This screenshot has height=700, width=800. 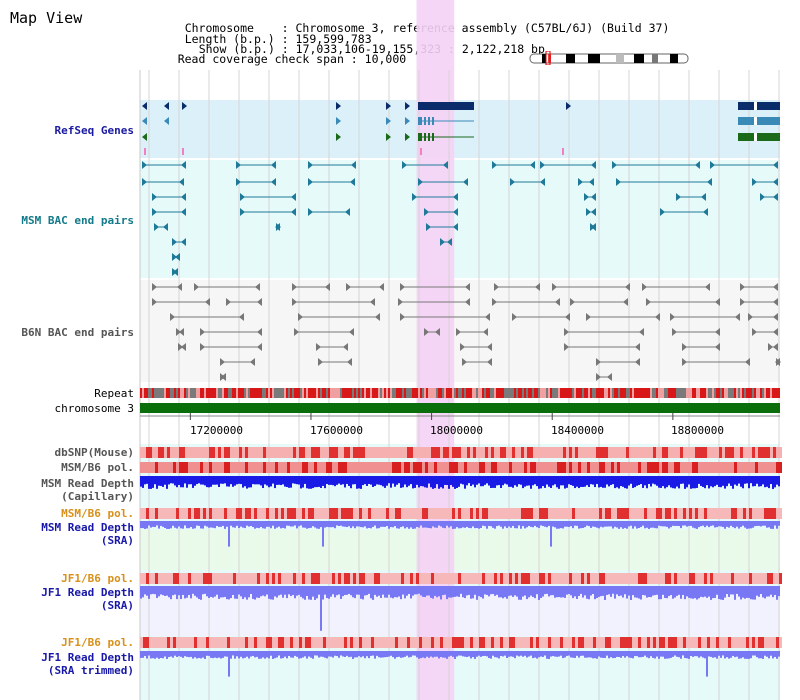 I want to click on track-label-msm-bac: MSM BAC end pairs, so click(x=77, y=220).